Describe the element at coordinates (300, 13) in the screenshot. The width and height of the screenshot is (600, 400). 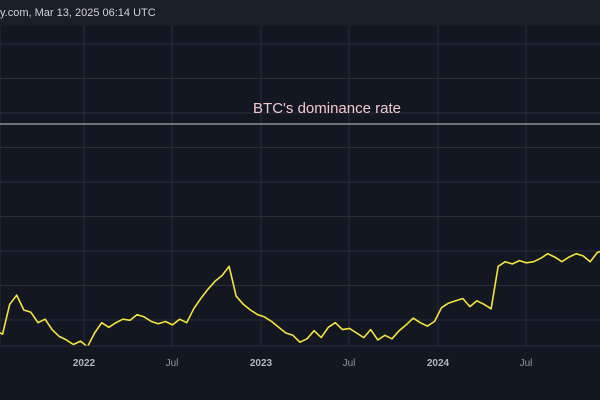
I see `header-bar` at that location.